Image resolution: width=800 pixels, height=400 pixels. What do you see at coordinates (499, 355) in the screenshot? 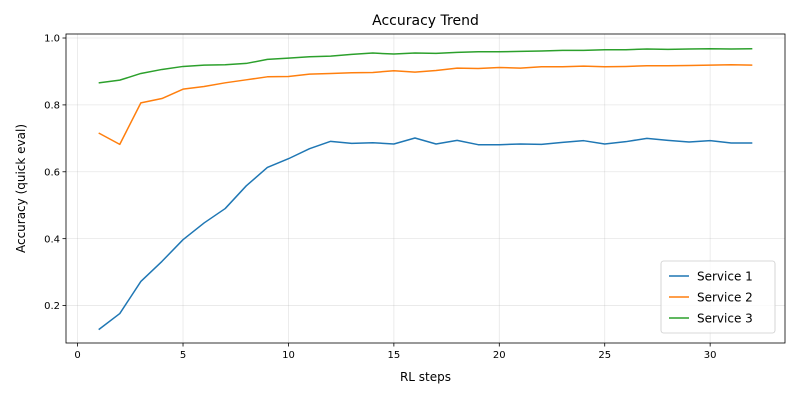
I see `x-tick-label: 20` at bounding box center [499, 355].